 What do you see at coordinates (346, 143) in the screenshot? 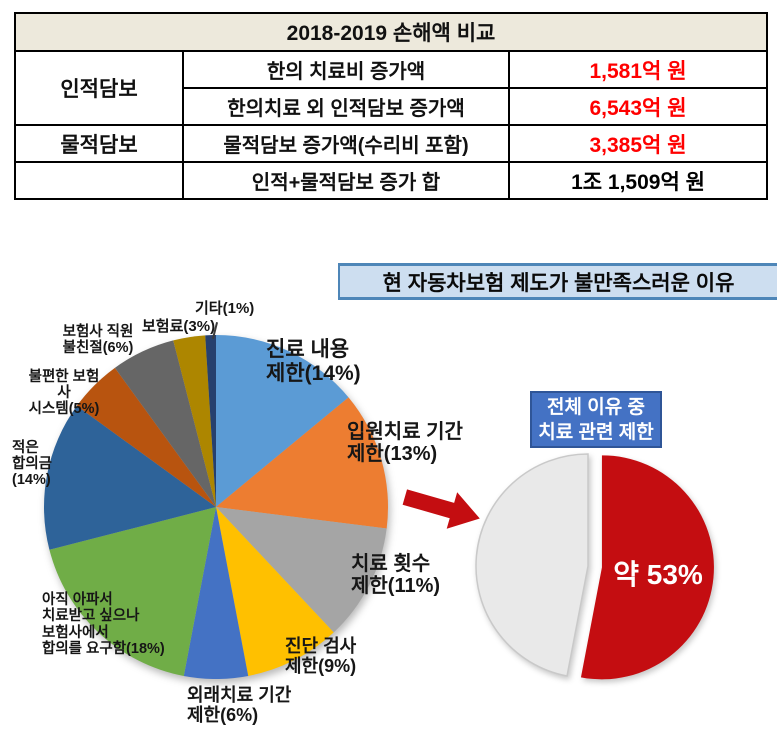
I see `item-cell: 물적담보 증가액(수리비 포함)` at bounding box center [346, 143].